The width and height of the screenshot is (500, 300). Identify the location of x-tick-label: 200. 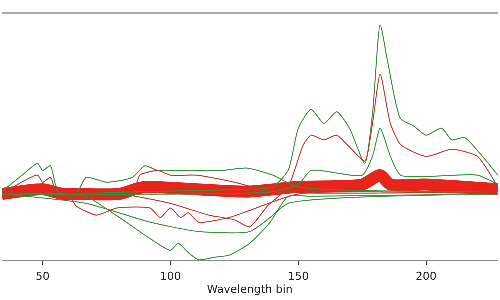
(426, 277).